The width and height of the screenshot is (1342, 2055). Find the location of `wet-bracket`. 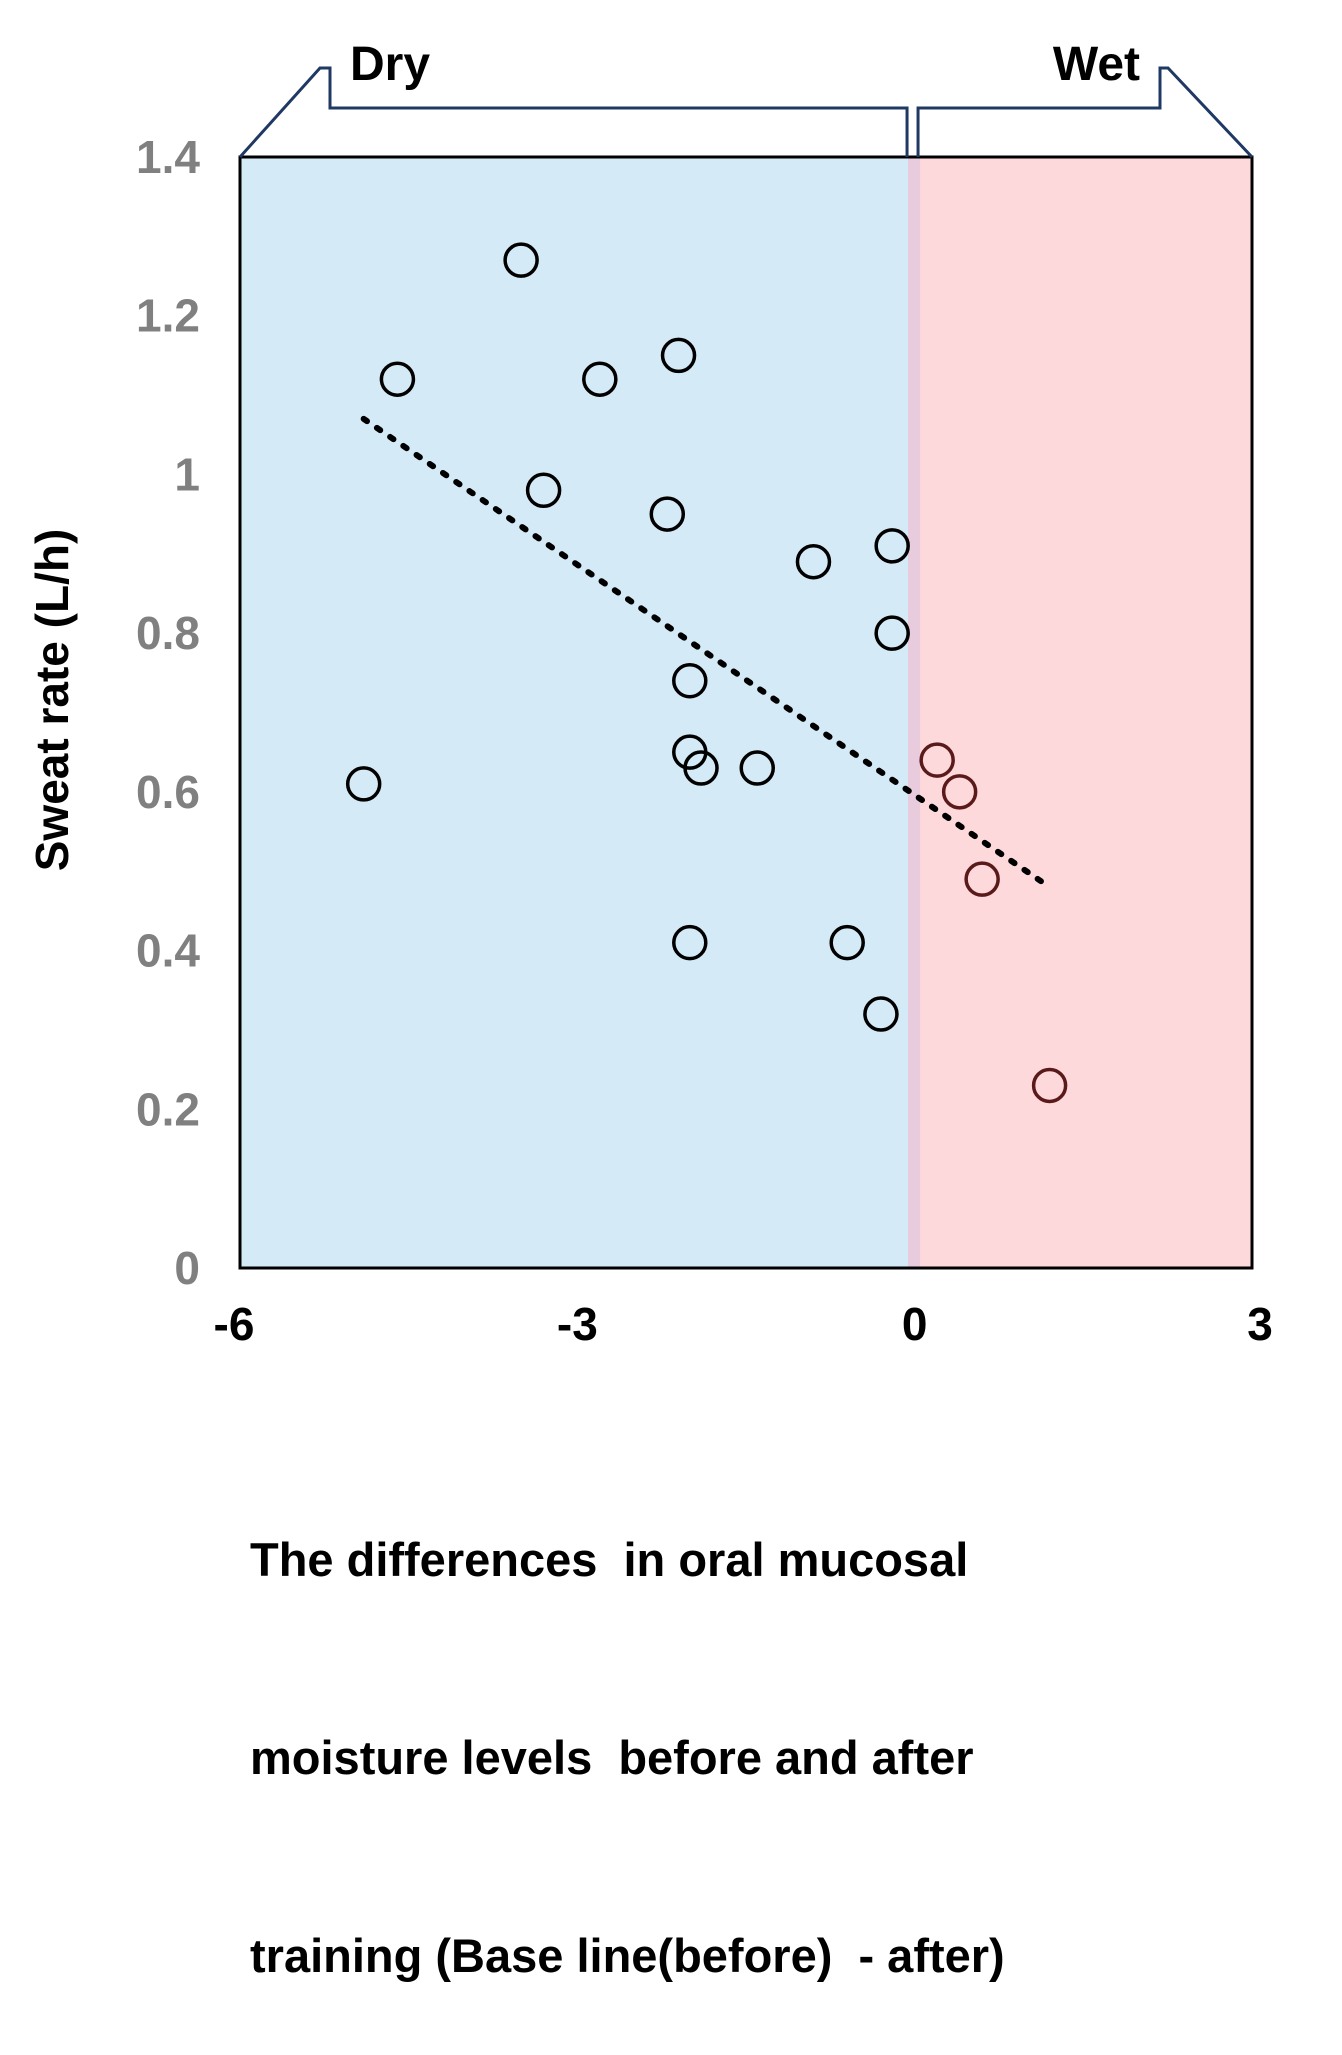

wet-bracket is located at coordinates (1085, 112).